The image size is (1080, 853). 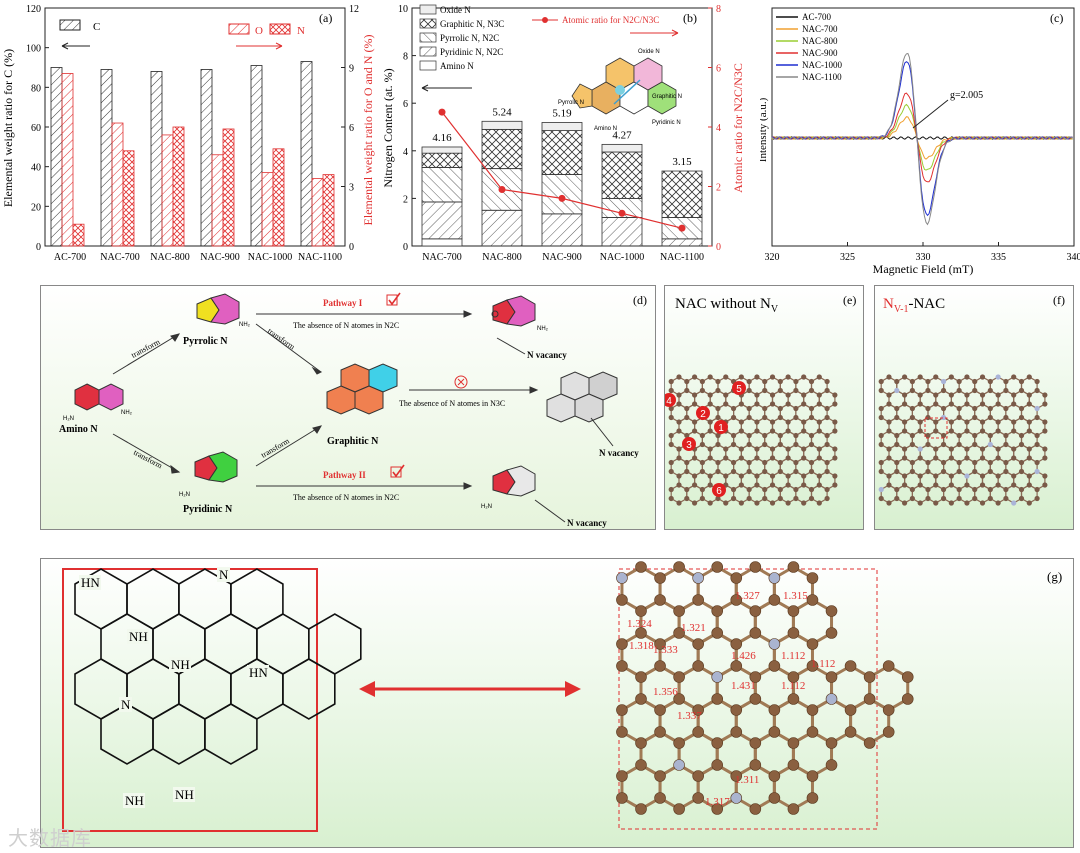 What do you see at coordinates (823, 664) in the screenshot?
I see `bond-length-label: 1.112` at bounding box center [823, 664].